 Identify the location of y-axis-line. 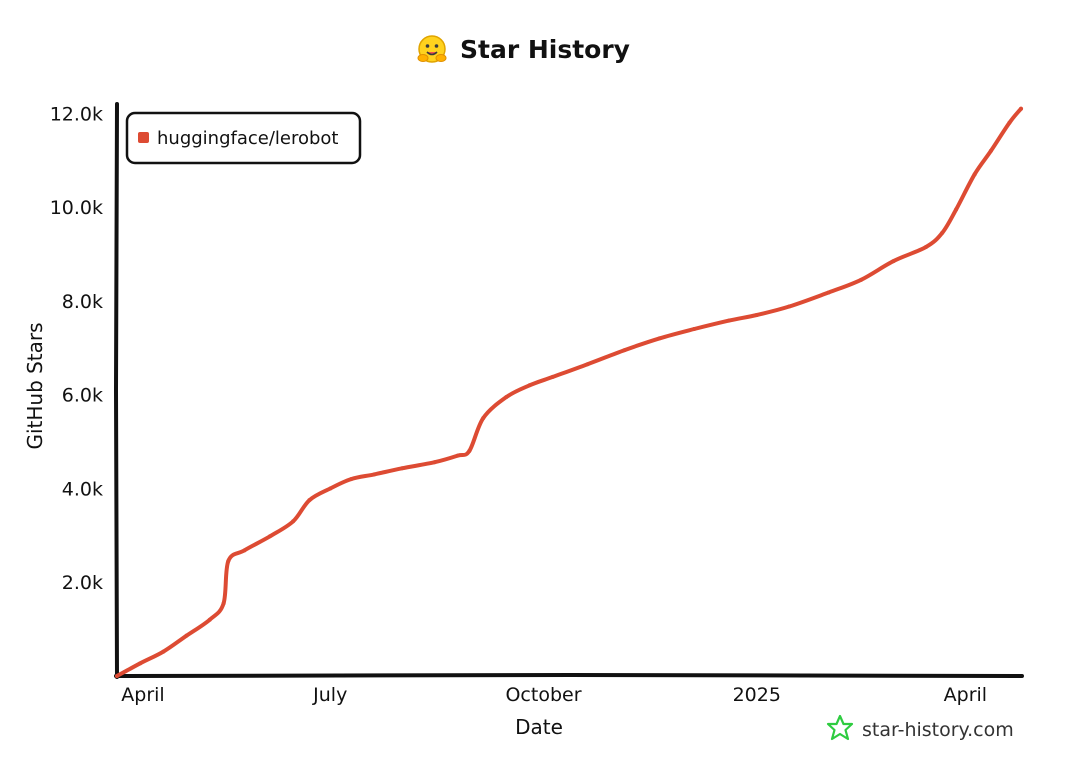
(116, 390).